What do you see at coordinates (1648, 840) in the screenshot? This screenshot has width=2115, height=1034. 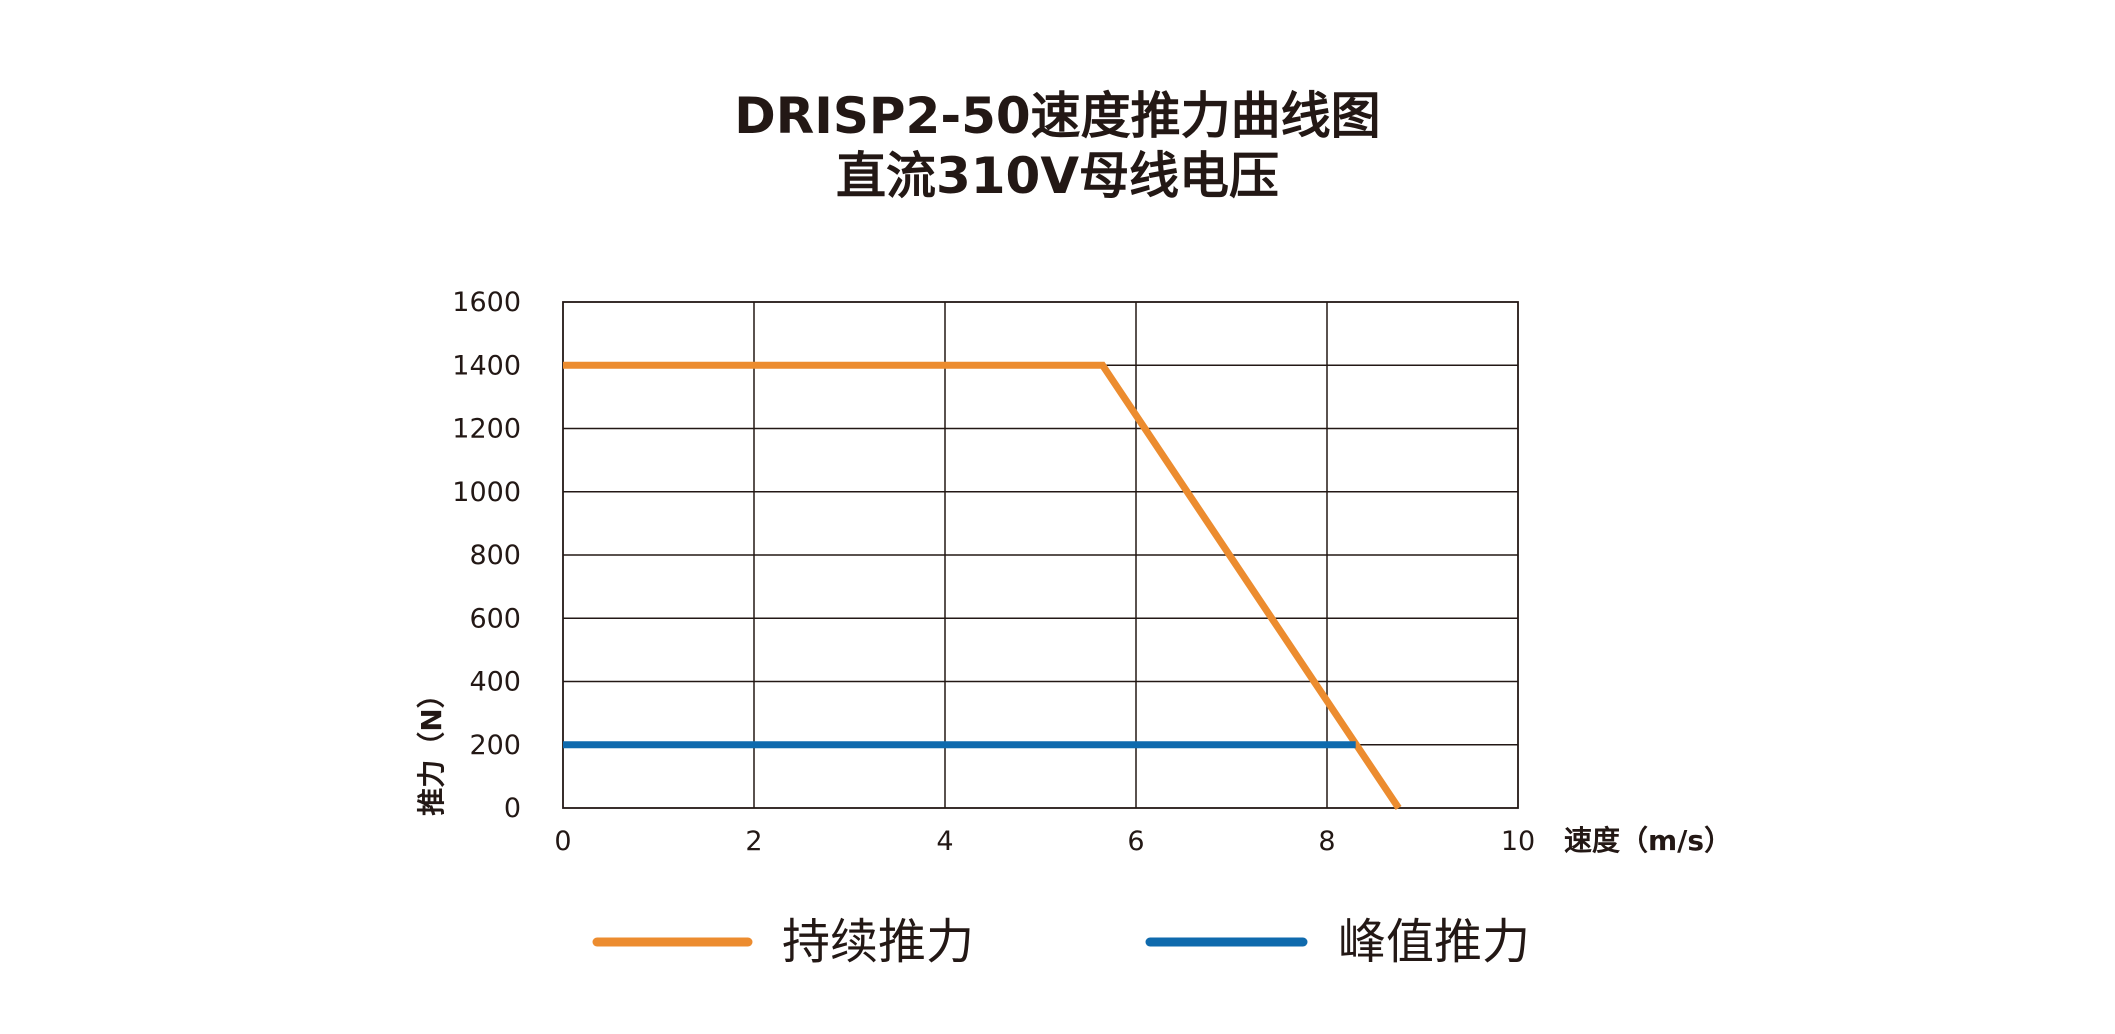 I see `x-axis-label: 速度（m/s）` at bounding box center [1648, 840].